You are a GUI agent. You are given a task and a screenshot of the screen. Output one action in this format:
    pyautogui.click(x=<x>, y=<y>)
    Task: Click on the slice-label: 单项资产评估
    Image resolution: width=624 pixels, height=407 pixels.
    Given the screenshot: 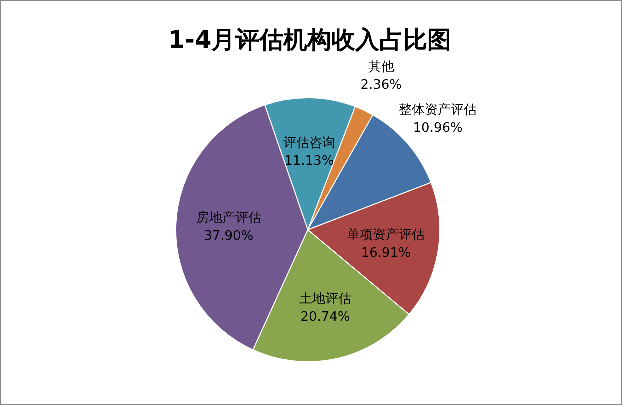 What is the action you would take?
    pyautogui.click(x=386, y=236)
    